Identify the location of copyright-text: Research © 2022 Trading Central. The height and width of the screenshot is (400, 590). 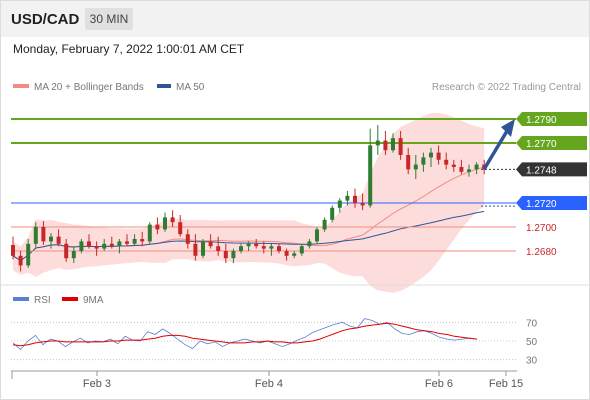
(506, 87).